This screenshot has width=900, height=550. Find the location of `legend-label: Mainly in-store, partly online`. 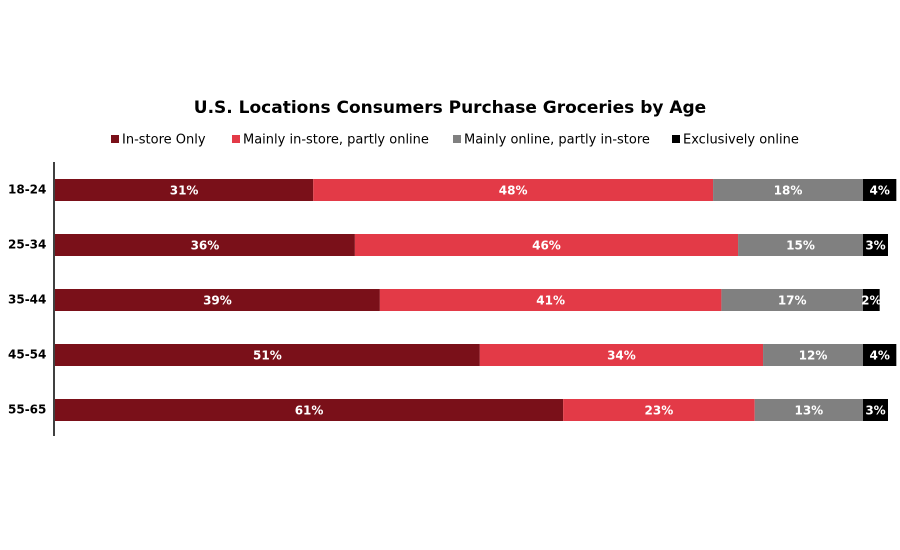

legend-label: Mainly in-store, partly online is located at coordinates (336, 140).